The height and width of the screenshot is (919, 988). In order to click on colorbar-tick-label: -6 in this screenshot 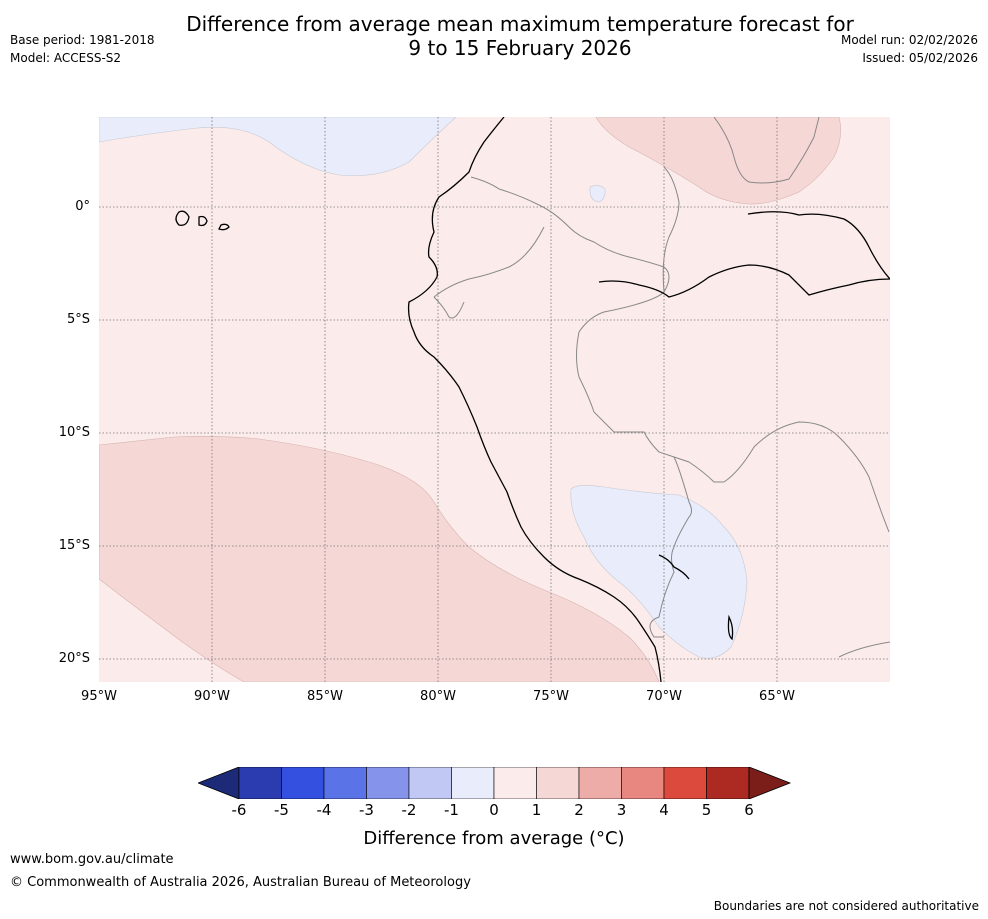, I will do `click(239, 810)`.